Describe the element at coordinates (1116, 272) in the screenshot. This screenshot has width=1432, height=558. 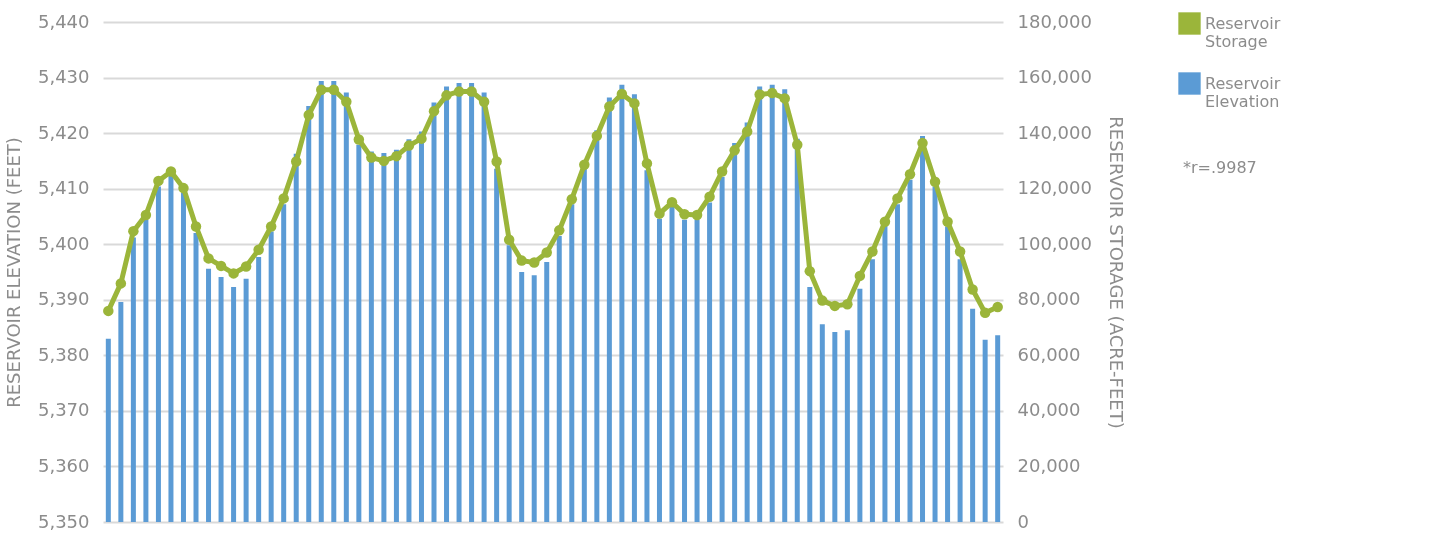
I see `y2-axis-title: RESERVOIR STORAGE (ACRE-FEET)` at that location.